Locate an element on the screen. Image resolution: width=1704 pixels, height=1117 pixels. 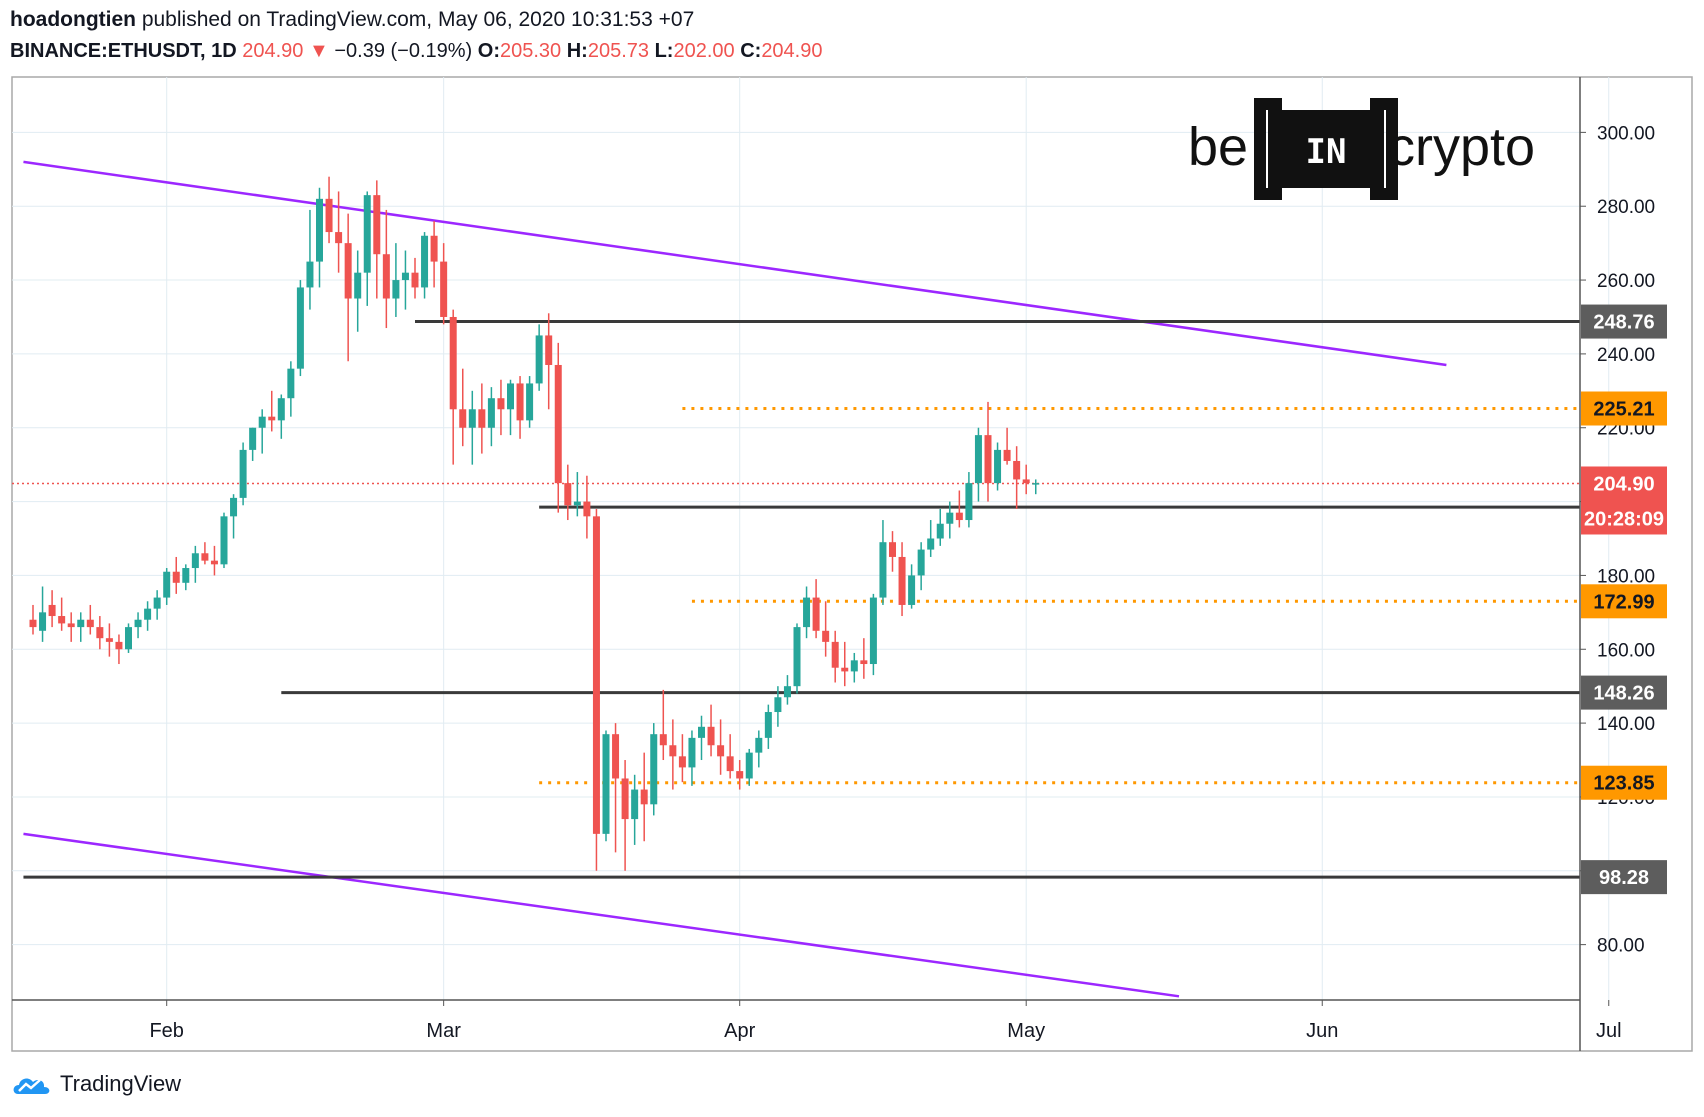
last-price-text: 204.90 is located at coordinates (273, 51).